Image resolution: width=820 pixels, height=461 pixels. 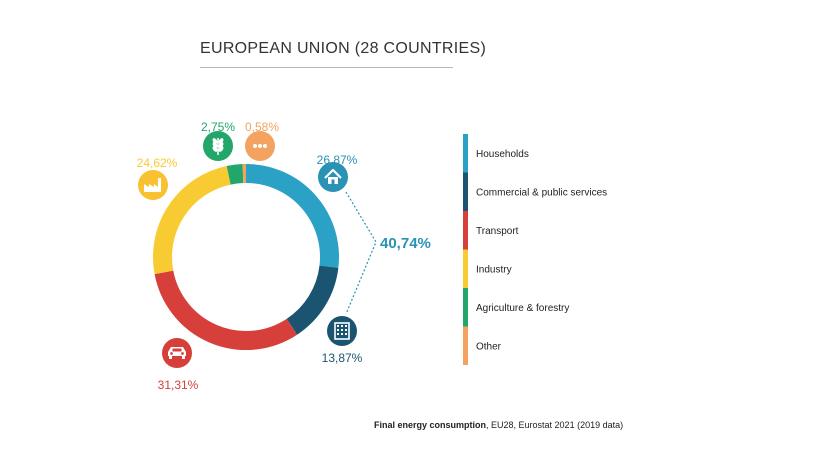 What do you see at coordinates (326, 67) in the screenshot?
I see `title-underline` at bounding box center [326, 67].